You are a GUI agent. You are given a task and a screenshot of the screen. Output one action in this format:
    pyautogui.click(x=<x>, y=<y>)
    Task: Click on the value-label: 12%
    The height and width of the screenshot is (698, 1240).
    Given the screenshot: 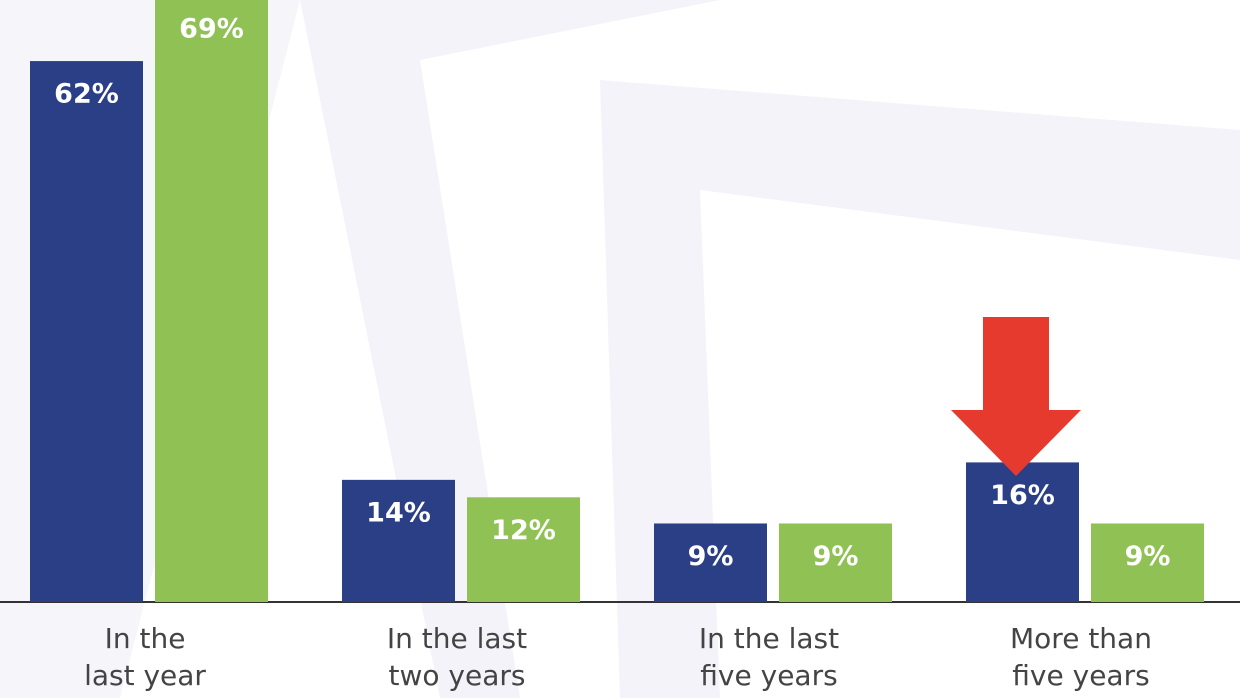 What is the action you would take?
    pyautogui.click(x=523, y=530)
    